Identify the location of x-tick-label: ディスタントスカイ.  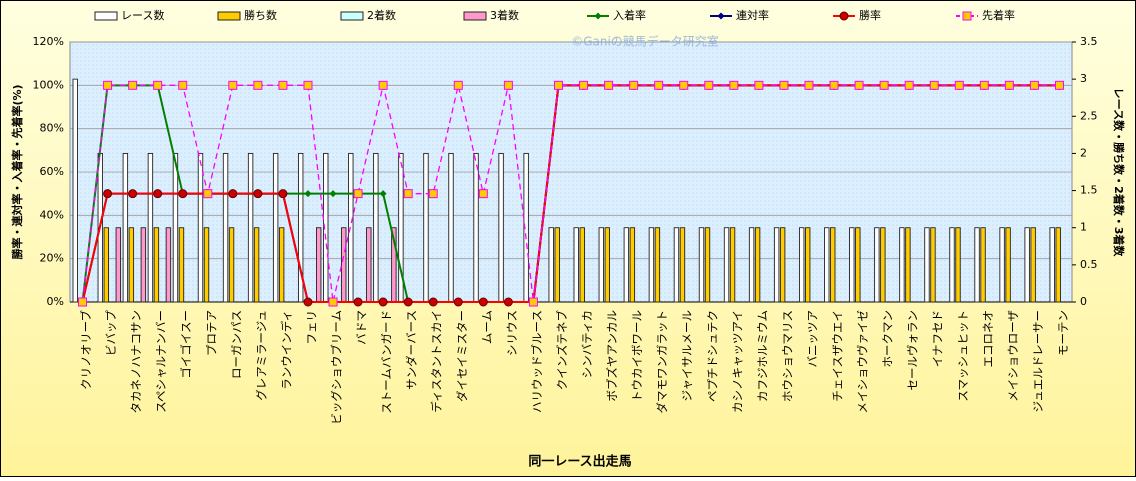
(437, 361).